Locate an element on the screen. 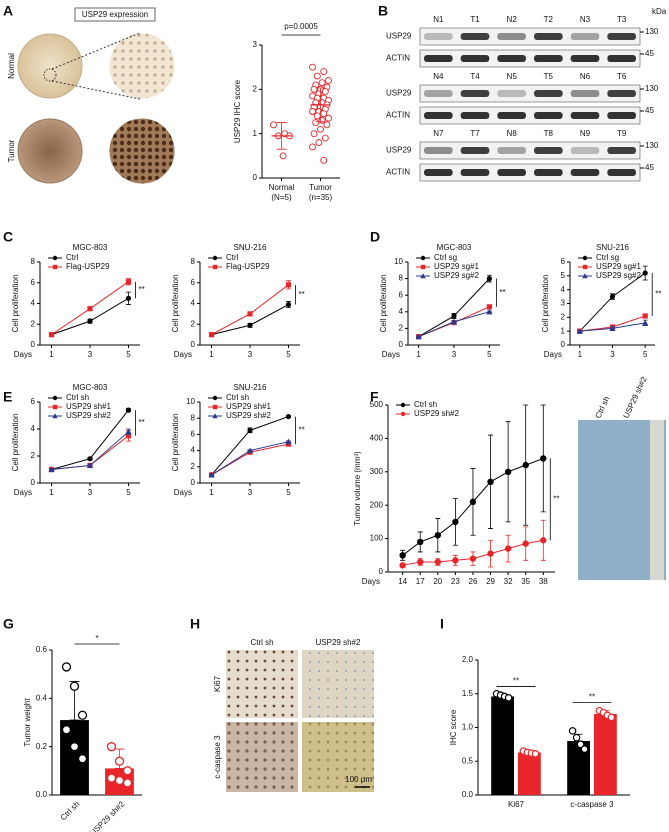 This screenshot has height=832, width=669. y-tick-label: 0.6 is located at coordinates (42, 649).